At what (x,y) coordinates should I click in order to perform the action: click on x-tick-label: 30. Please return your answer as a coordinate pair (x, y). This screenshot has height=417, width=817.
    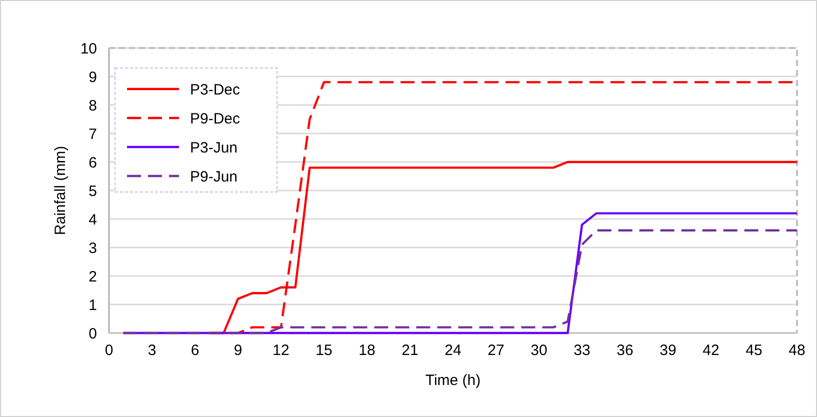
    Looking at the image, I should click on (539, 350).